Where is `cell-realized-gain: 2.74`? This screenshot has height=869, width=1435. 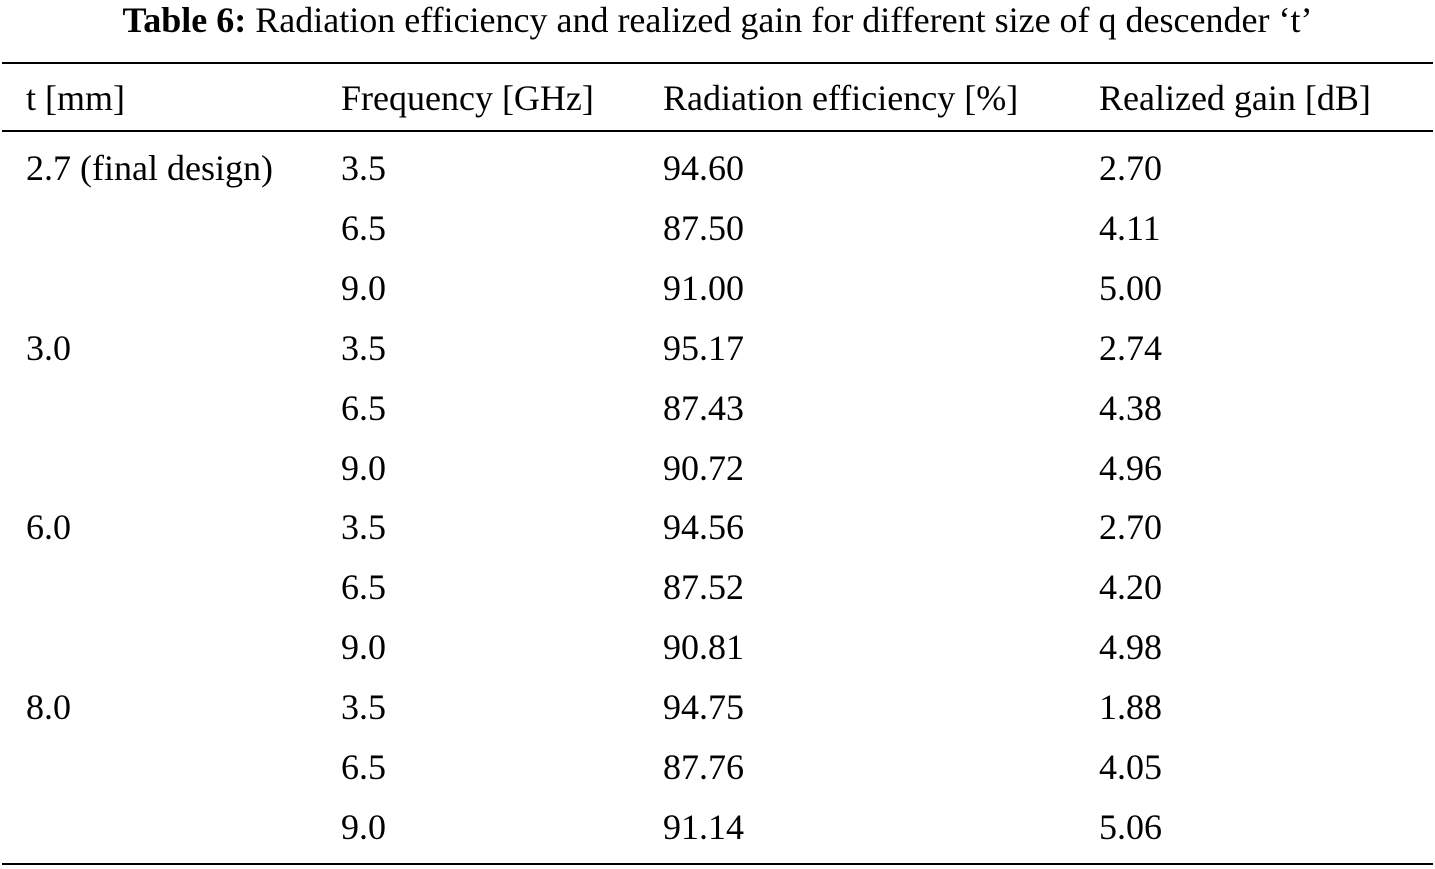 cell-realized-gain: 2.74 is located at coordinates (1130, 348).